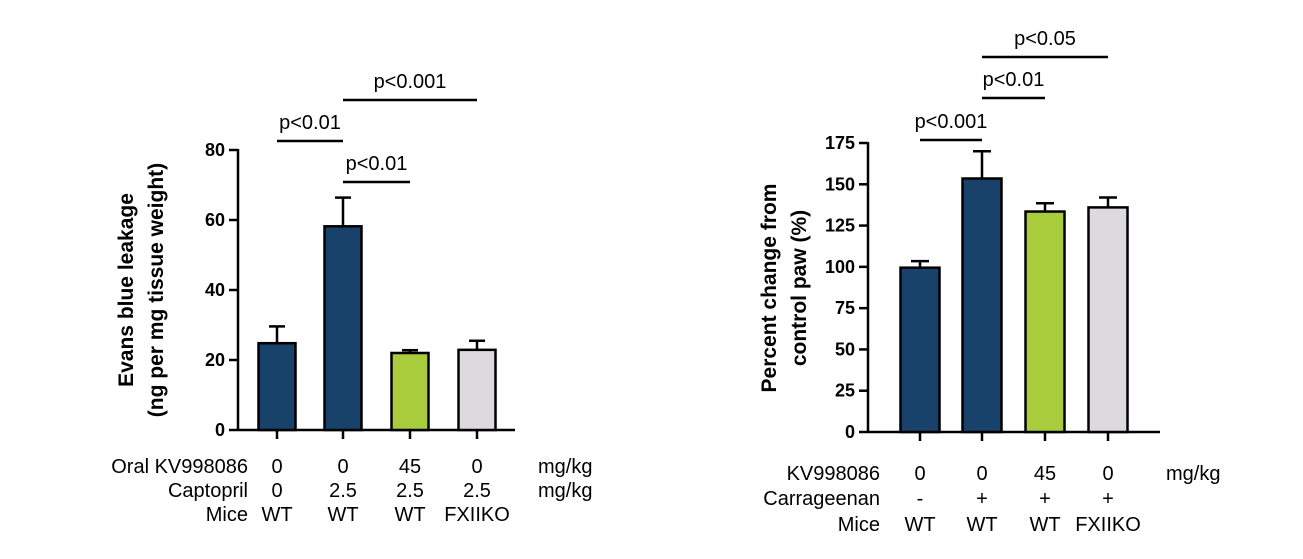 The width and height of the screenshot is (1303, 559). Describe the element at coordinates (156, 290) in the screenshot. I see `y-axis-title: (ng per mg tissue weight)` at that location.